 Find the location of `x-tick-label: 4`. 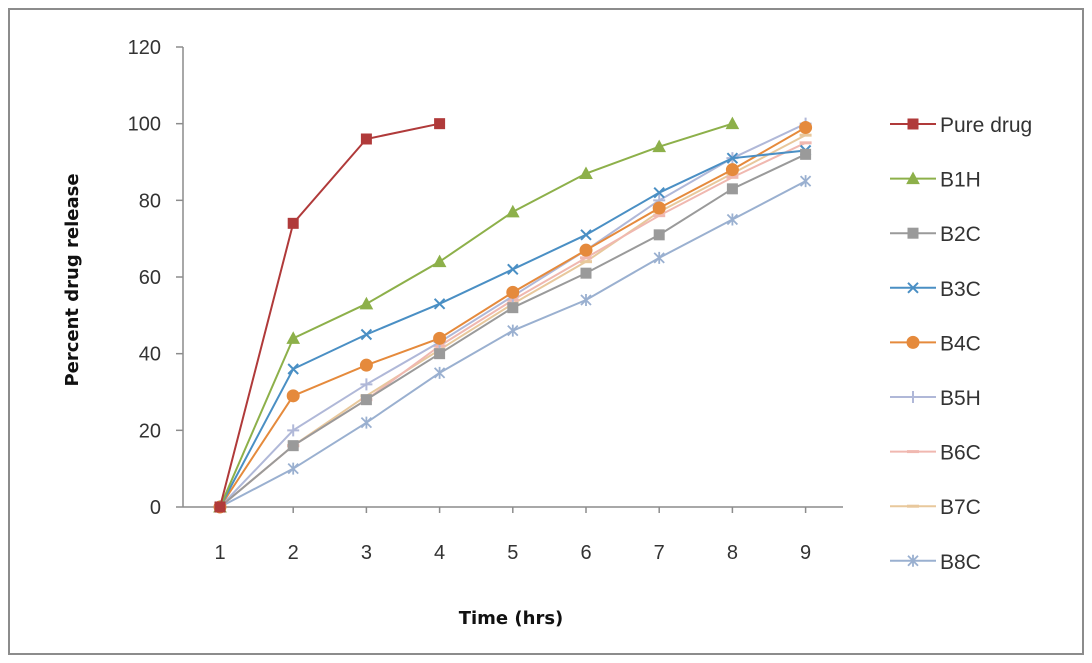

x-tick-label: 4 is located at coordinates (439, 553).